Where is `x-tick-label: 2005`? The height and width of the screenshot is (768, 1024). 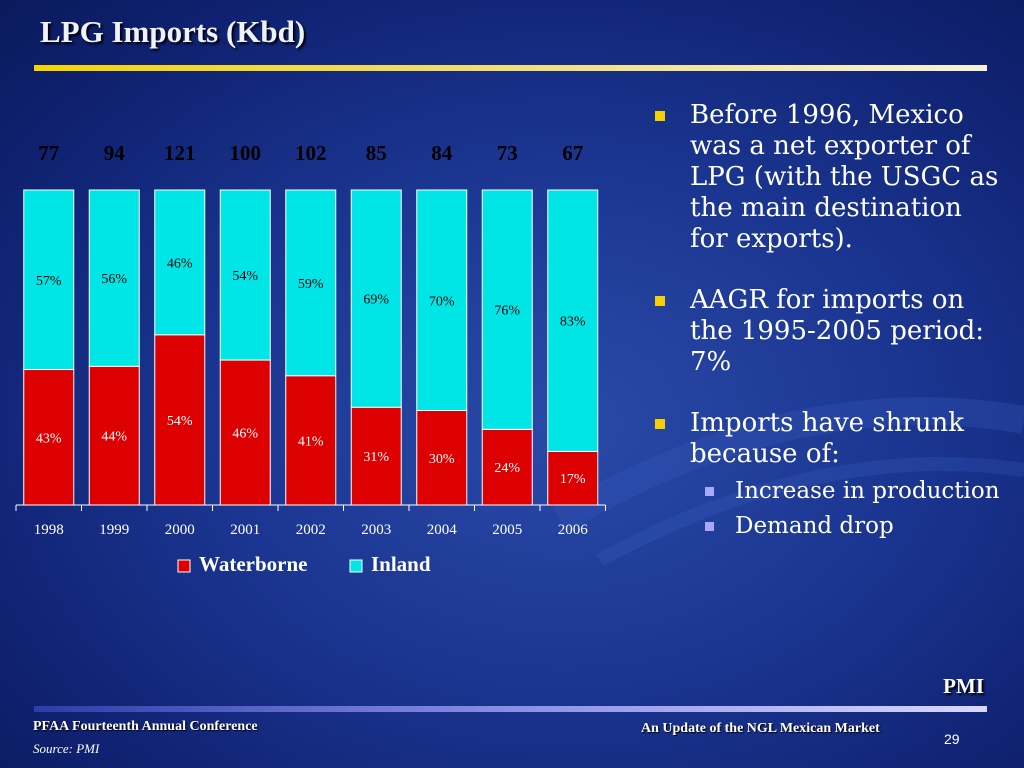 x-tick-label: 2005 is located at coordinates (507, 530).